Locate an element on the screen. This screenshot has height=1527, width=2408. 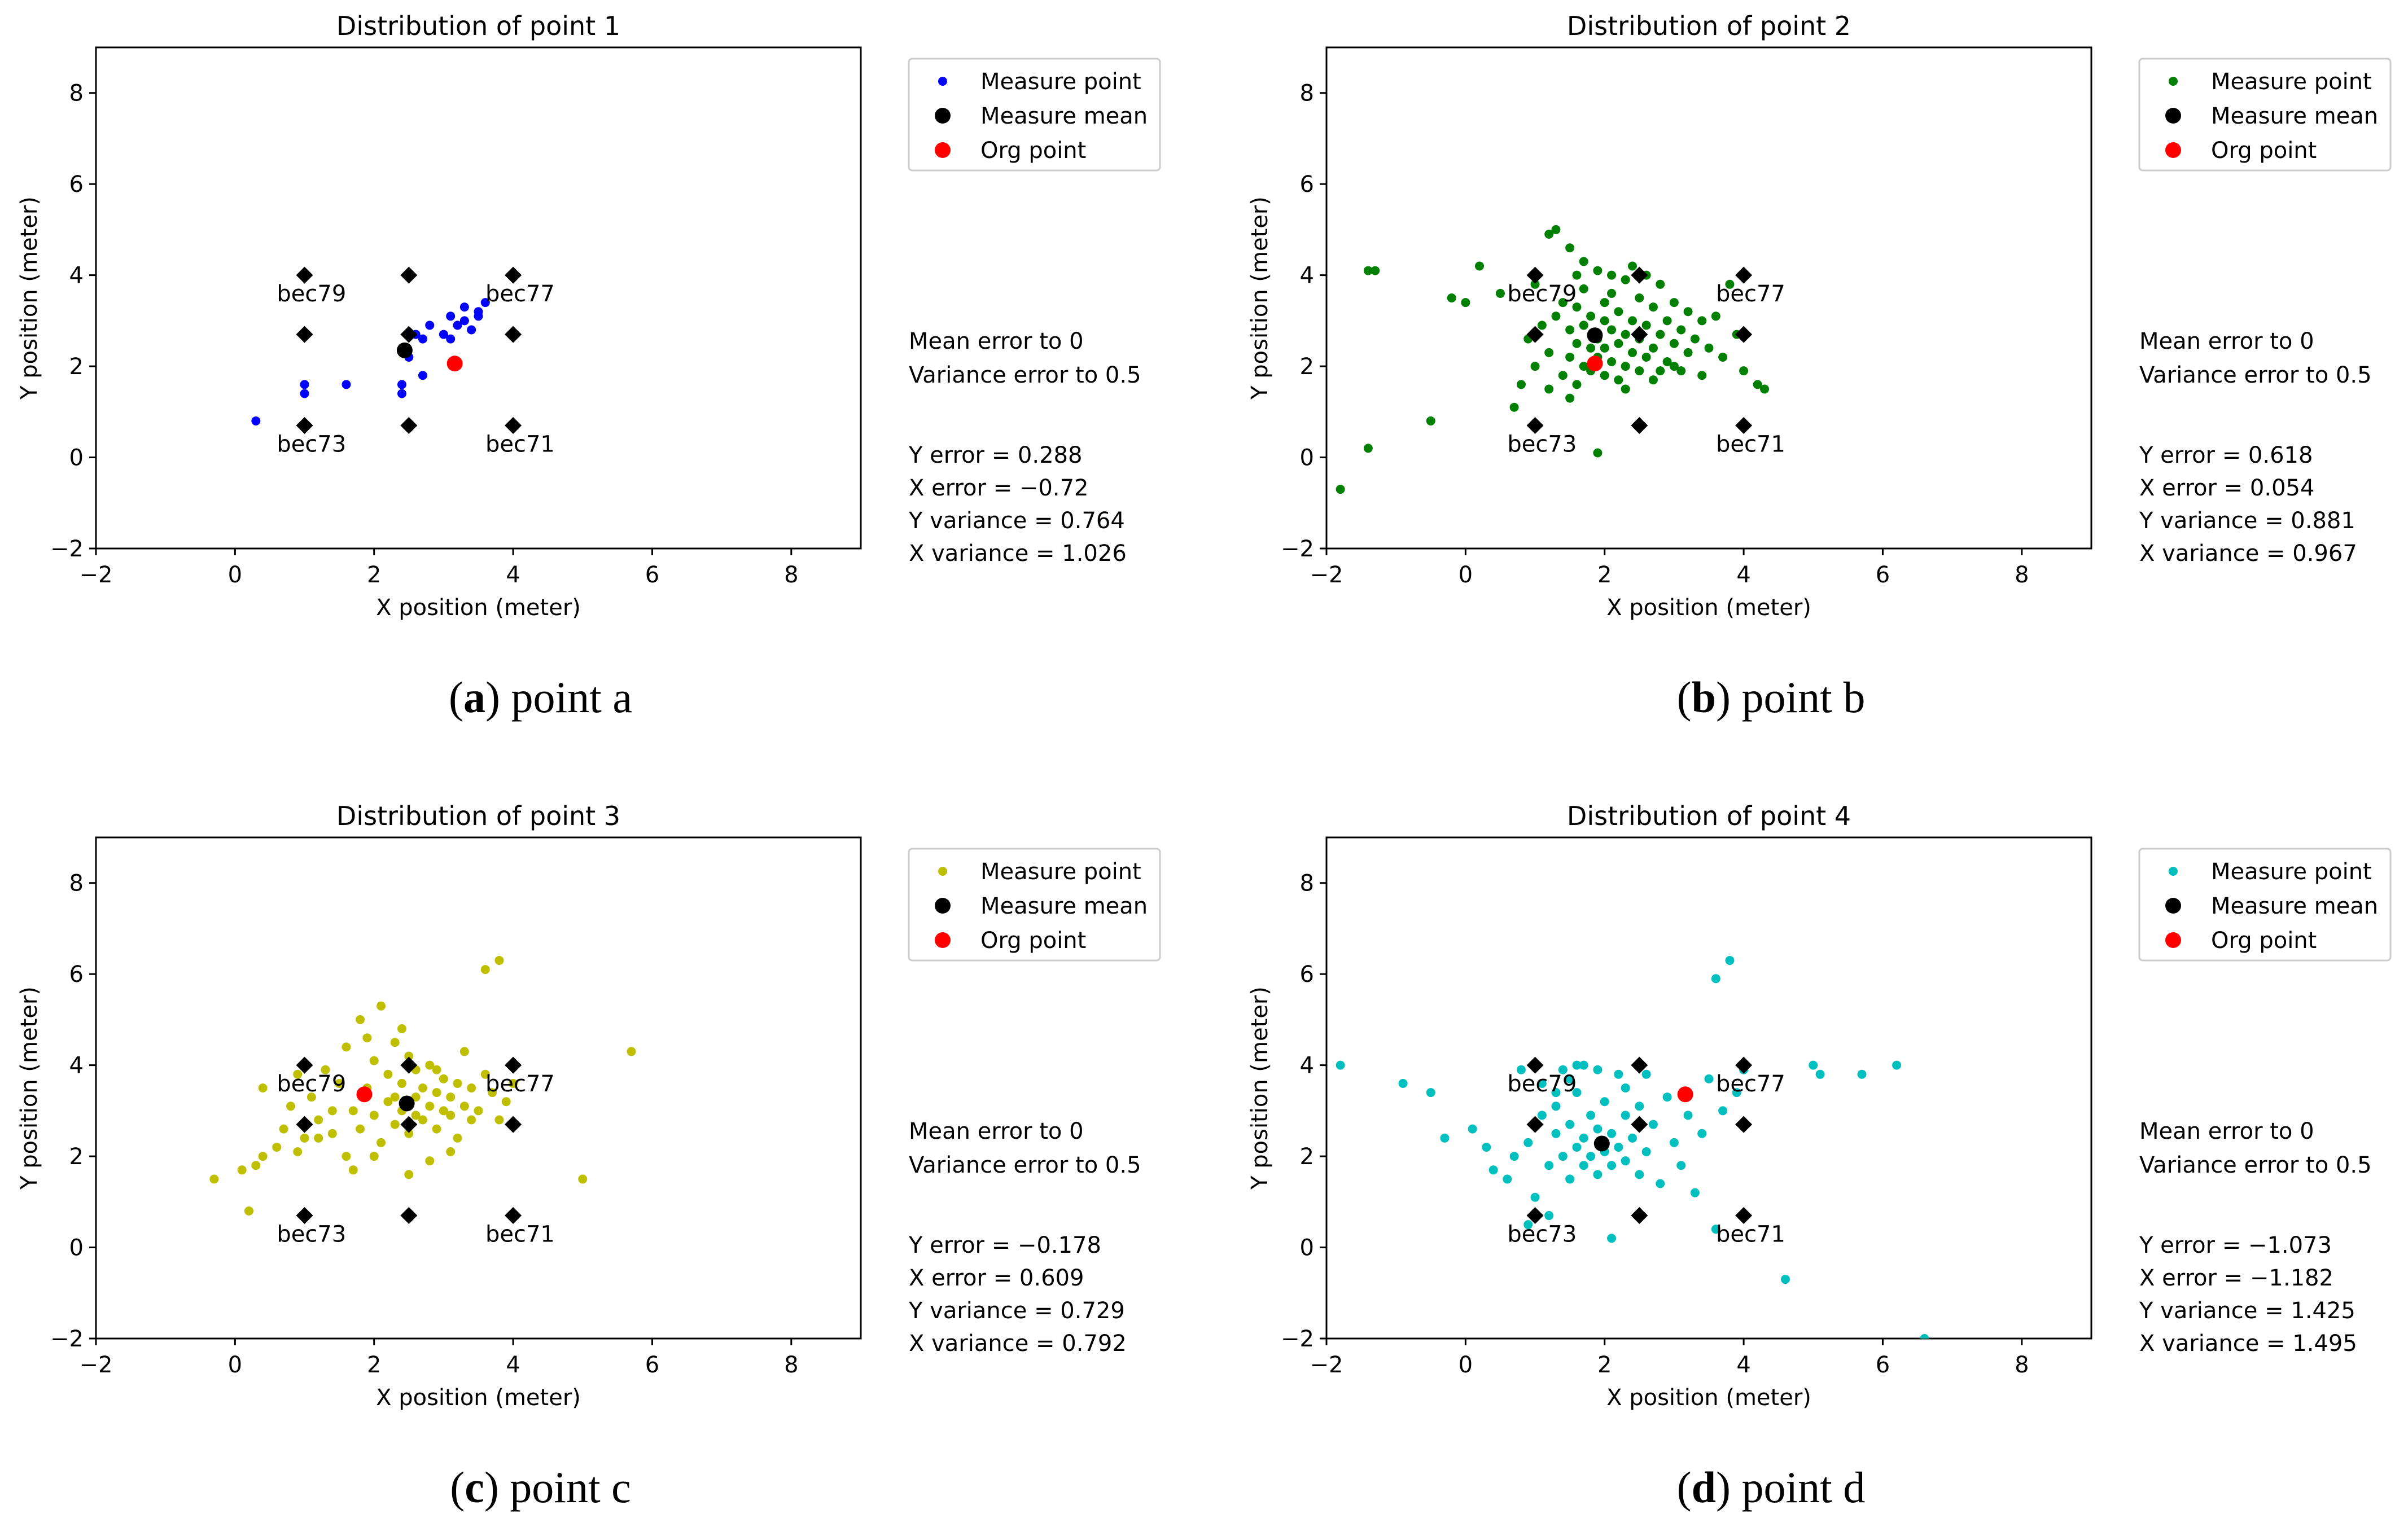
y-tick-label: 6 is located at coordinates (1307, 185).